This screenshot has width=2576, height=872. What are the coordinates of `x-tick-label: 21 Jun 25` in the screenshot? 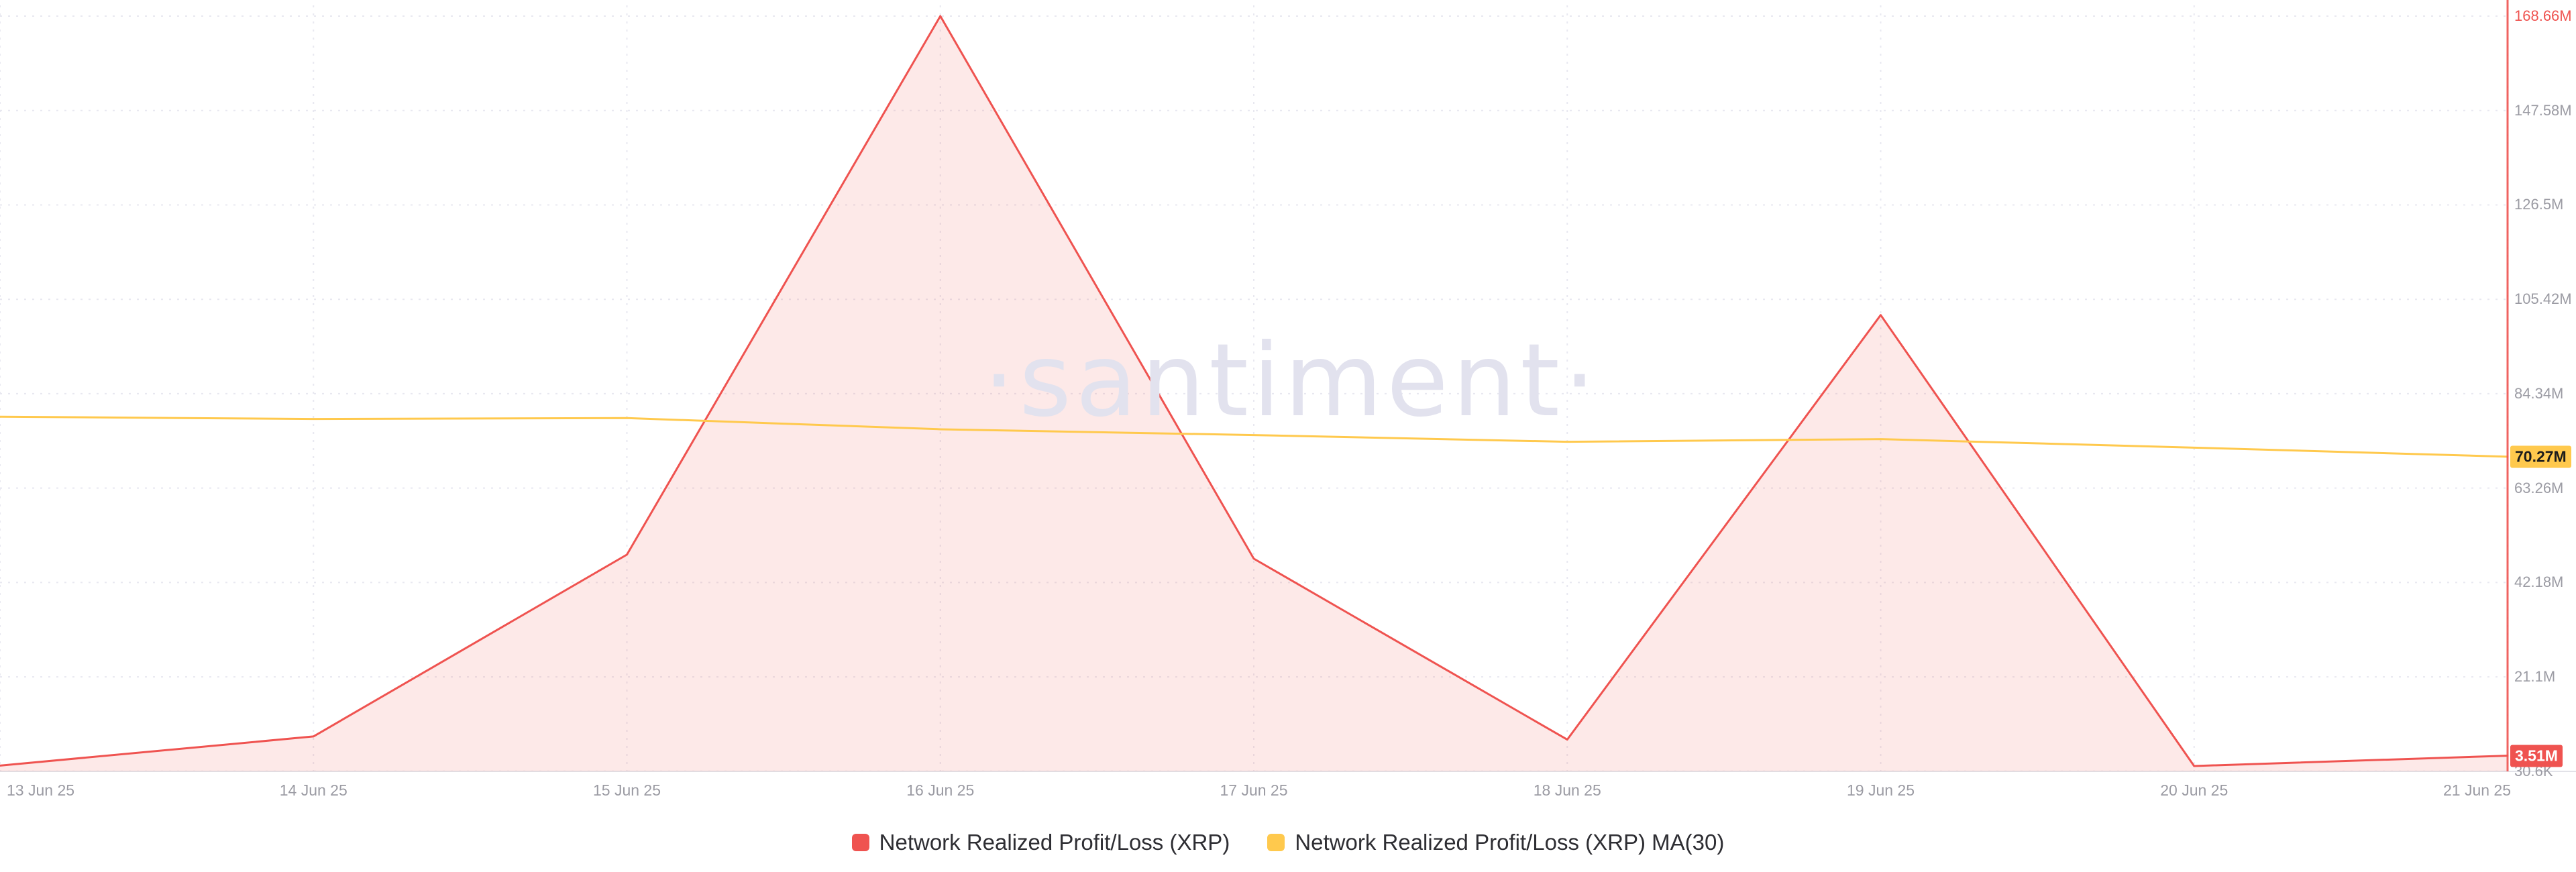 It's located at (2477, 790).